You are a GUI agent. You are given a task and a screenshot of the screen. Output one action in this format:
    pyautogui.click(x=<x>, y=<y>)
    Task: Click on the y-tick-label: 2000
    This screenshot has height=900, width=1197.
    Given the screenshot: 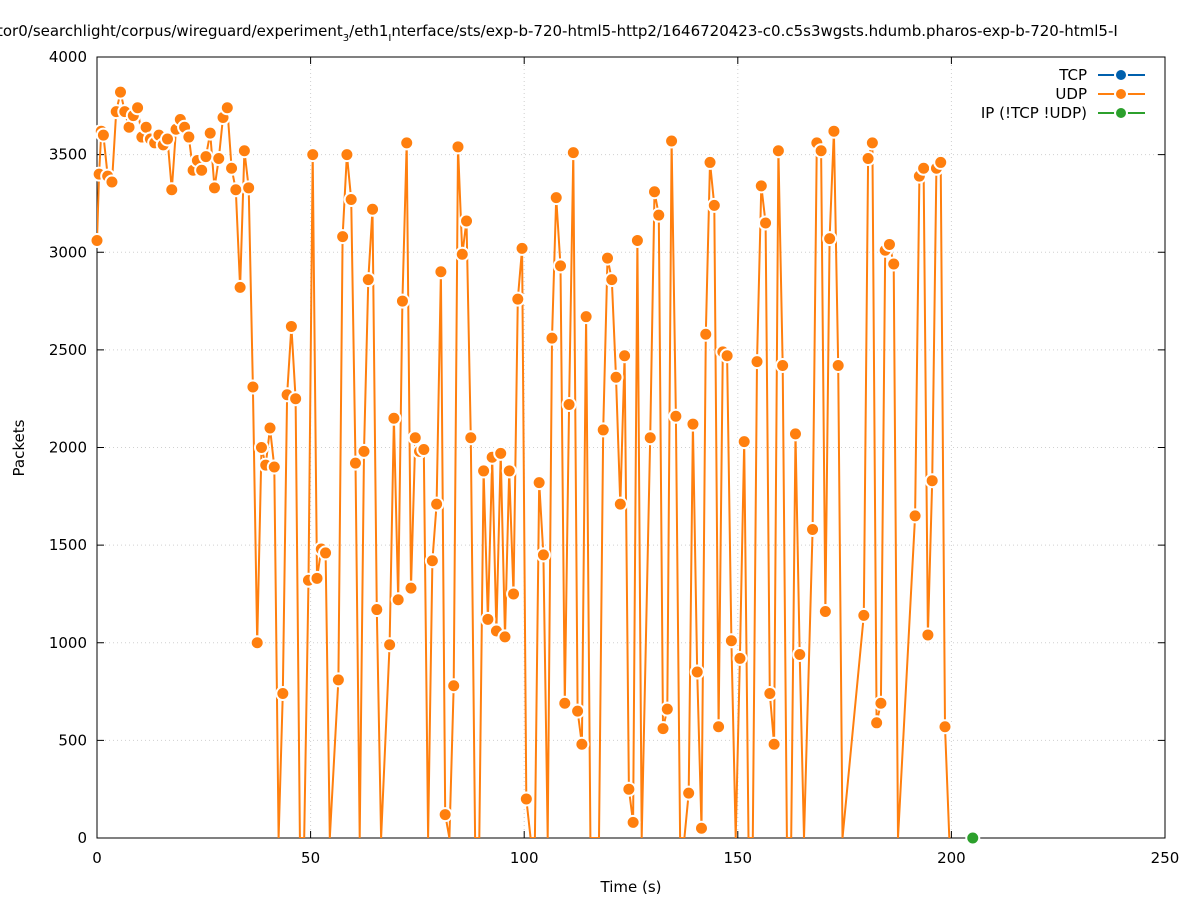 What is the action you would take?
    pyautogui.click(x=68, y=448)
    